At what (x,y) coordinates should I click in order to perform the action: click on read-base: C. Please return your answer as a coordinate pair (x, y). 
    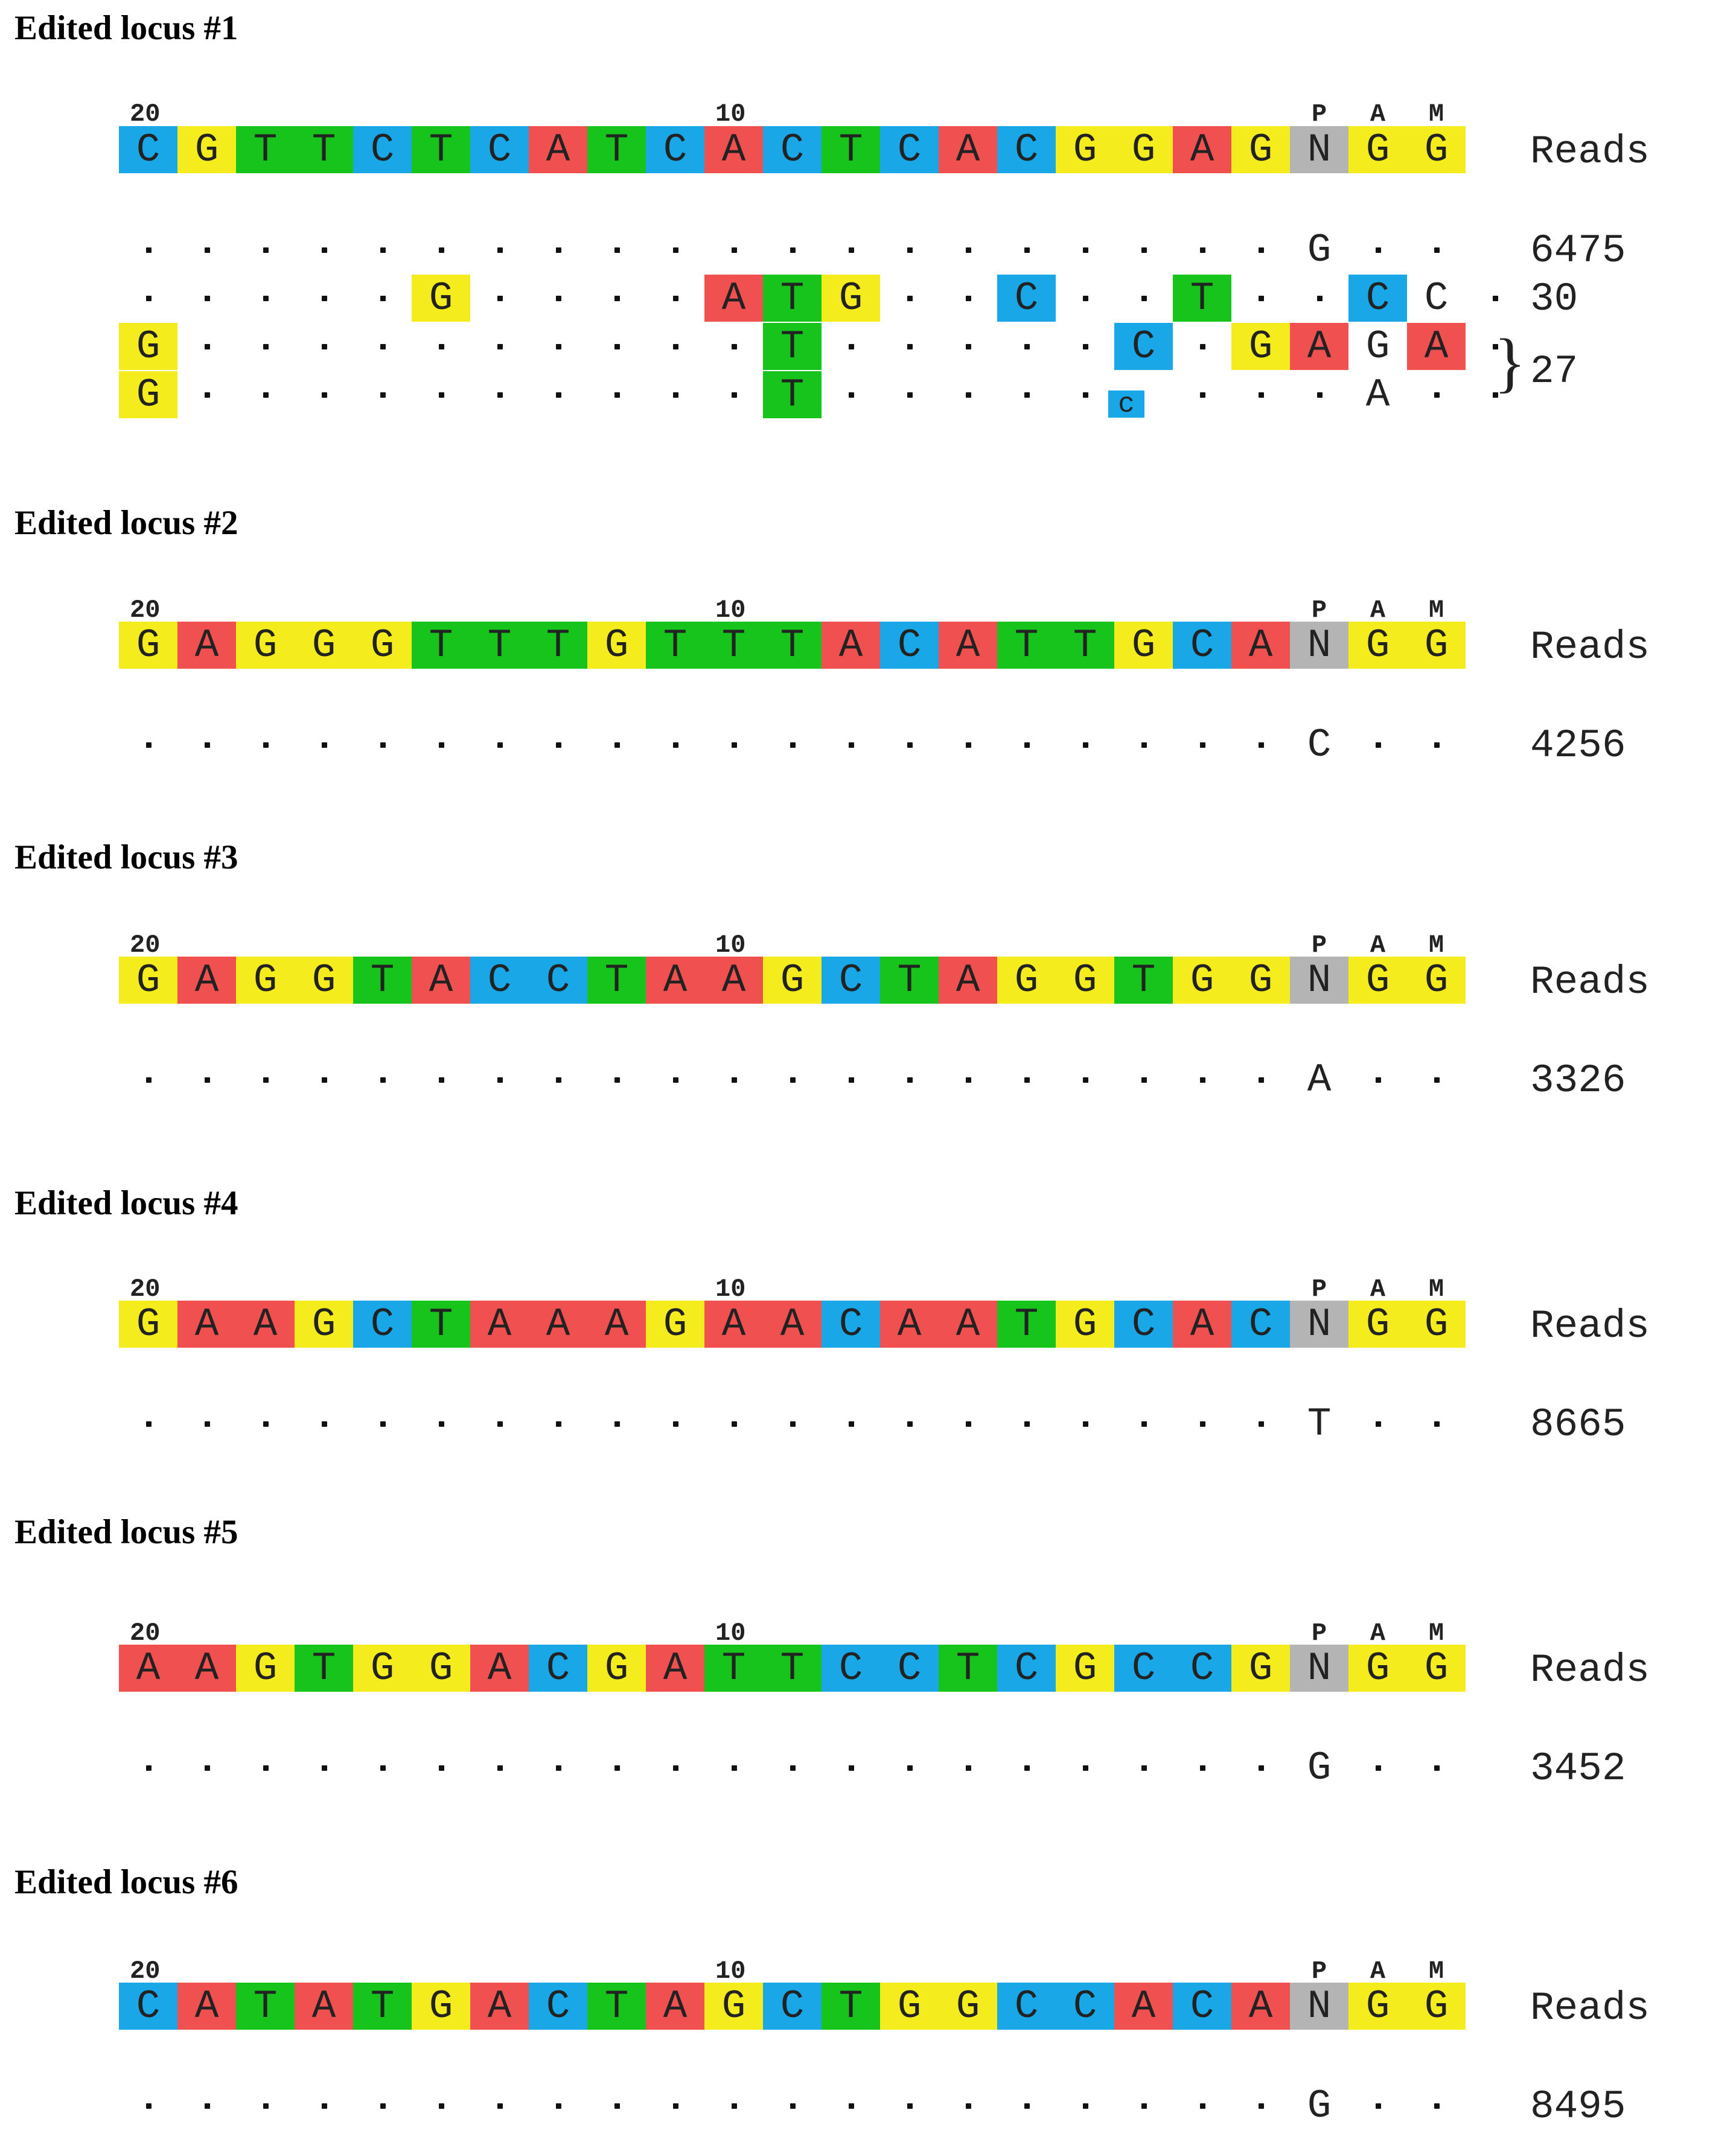
    Looking at the image, I should click on (1436, 298).